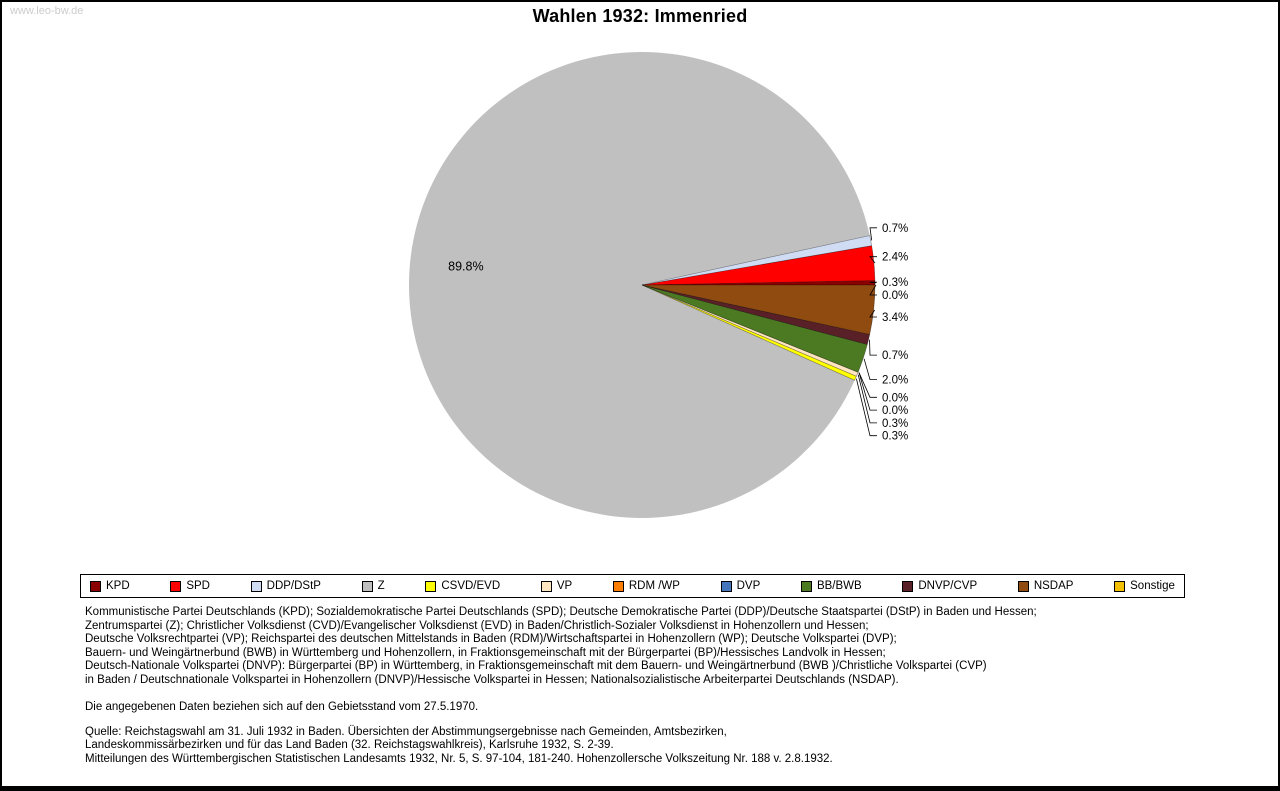 Image resolution: width=1280 pixels, height=791 pixels. Describe the element at coordinates (758, 265) in the screenshot. I see `pie-slice-spd` at that location.